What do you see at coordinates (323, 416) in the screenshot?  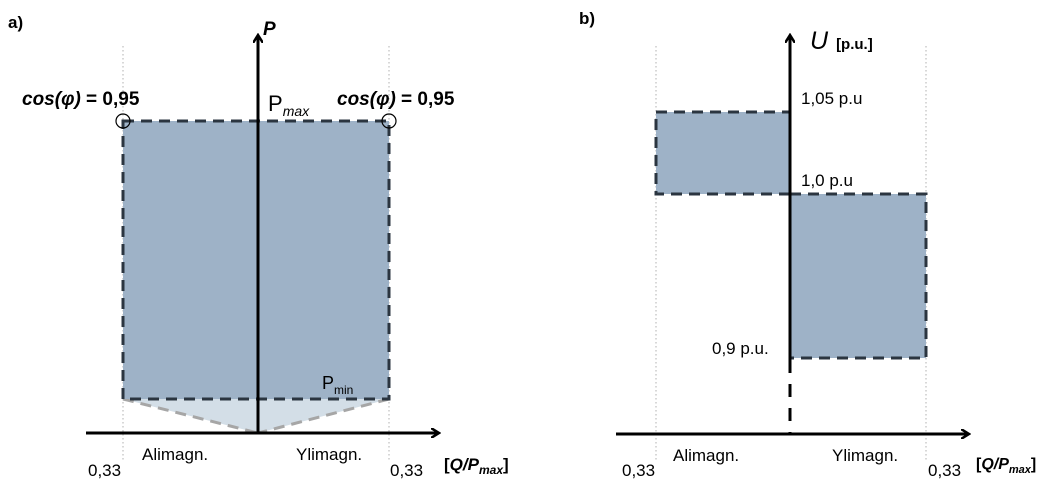 I see `slope-right-dash` at bounding box center [323, 416].